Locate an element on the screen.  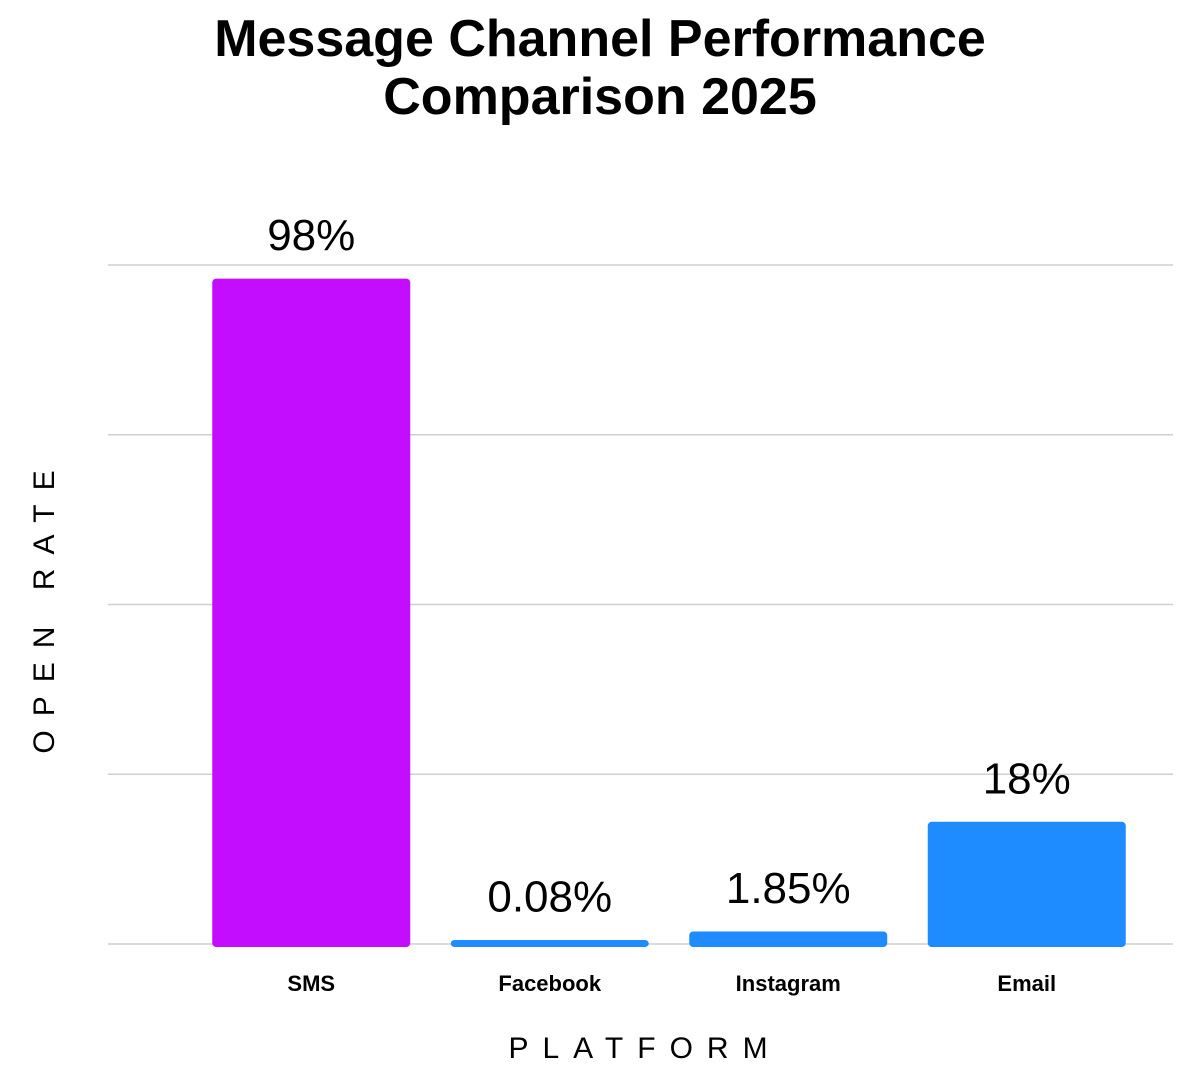
x-tick-label: Facebook is located at coordinates (549, 983).